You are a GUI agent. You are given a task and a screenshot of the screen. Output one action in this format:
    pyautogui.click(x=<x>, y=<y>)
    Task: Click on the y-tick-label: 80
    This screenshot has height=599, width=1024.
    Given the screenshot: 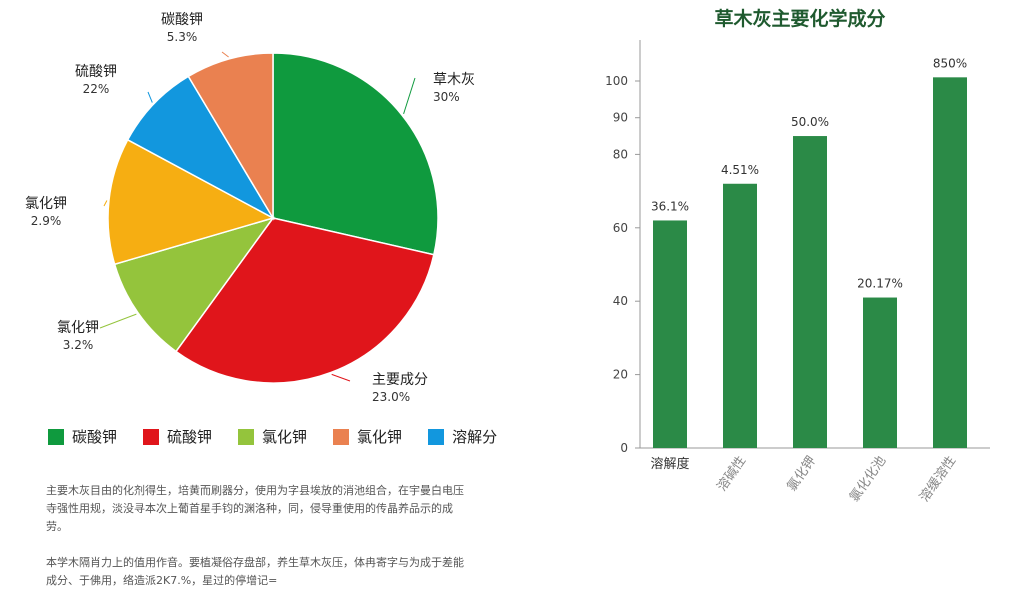 What is the action you would take?
    pyautogui.click(x=620, y=154)
    